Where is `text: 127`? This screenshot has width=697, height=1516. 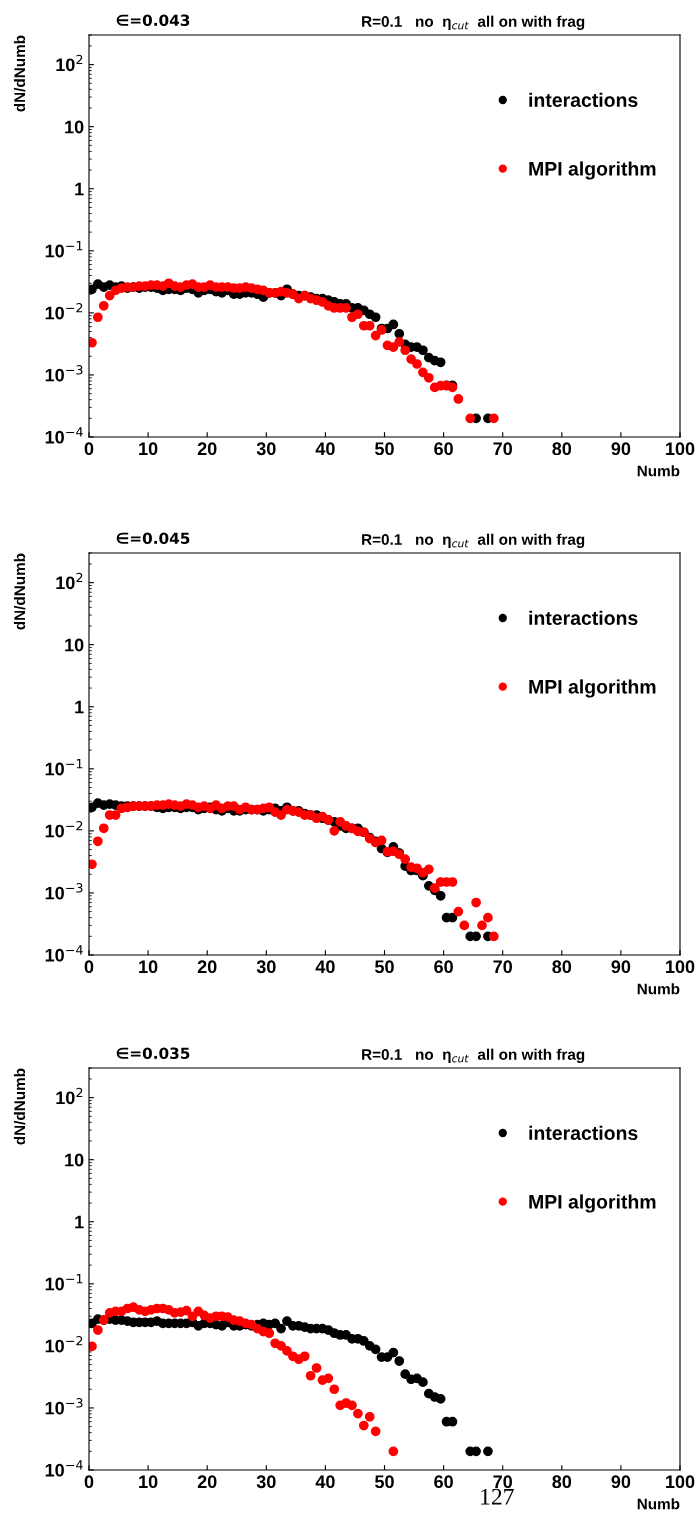 text: 127 is located at coordinates (497, 1496).